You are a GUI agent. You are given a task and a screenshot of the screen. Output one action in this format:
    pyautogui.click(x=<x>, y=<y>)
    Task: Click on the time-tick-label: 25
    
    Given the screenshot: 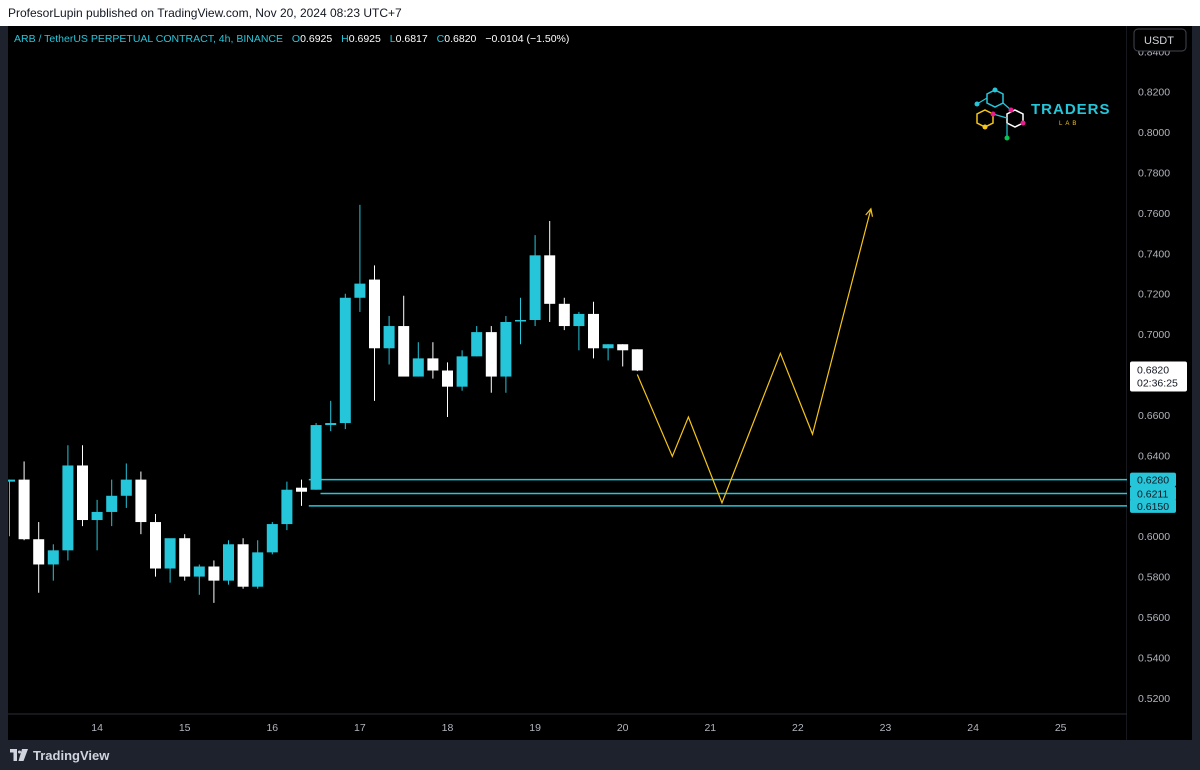 What is the action you would take?
    pyautogui.click(x=1061, y=728)
    